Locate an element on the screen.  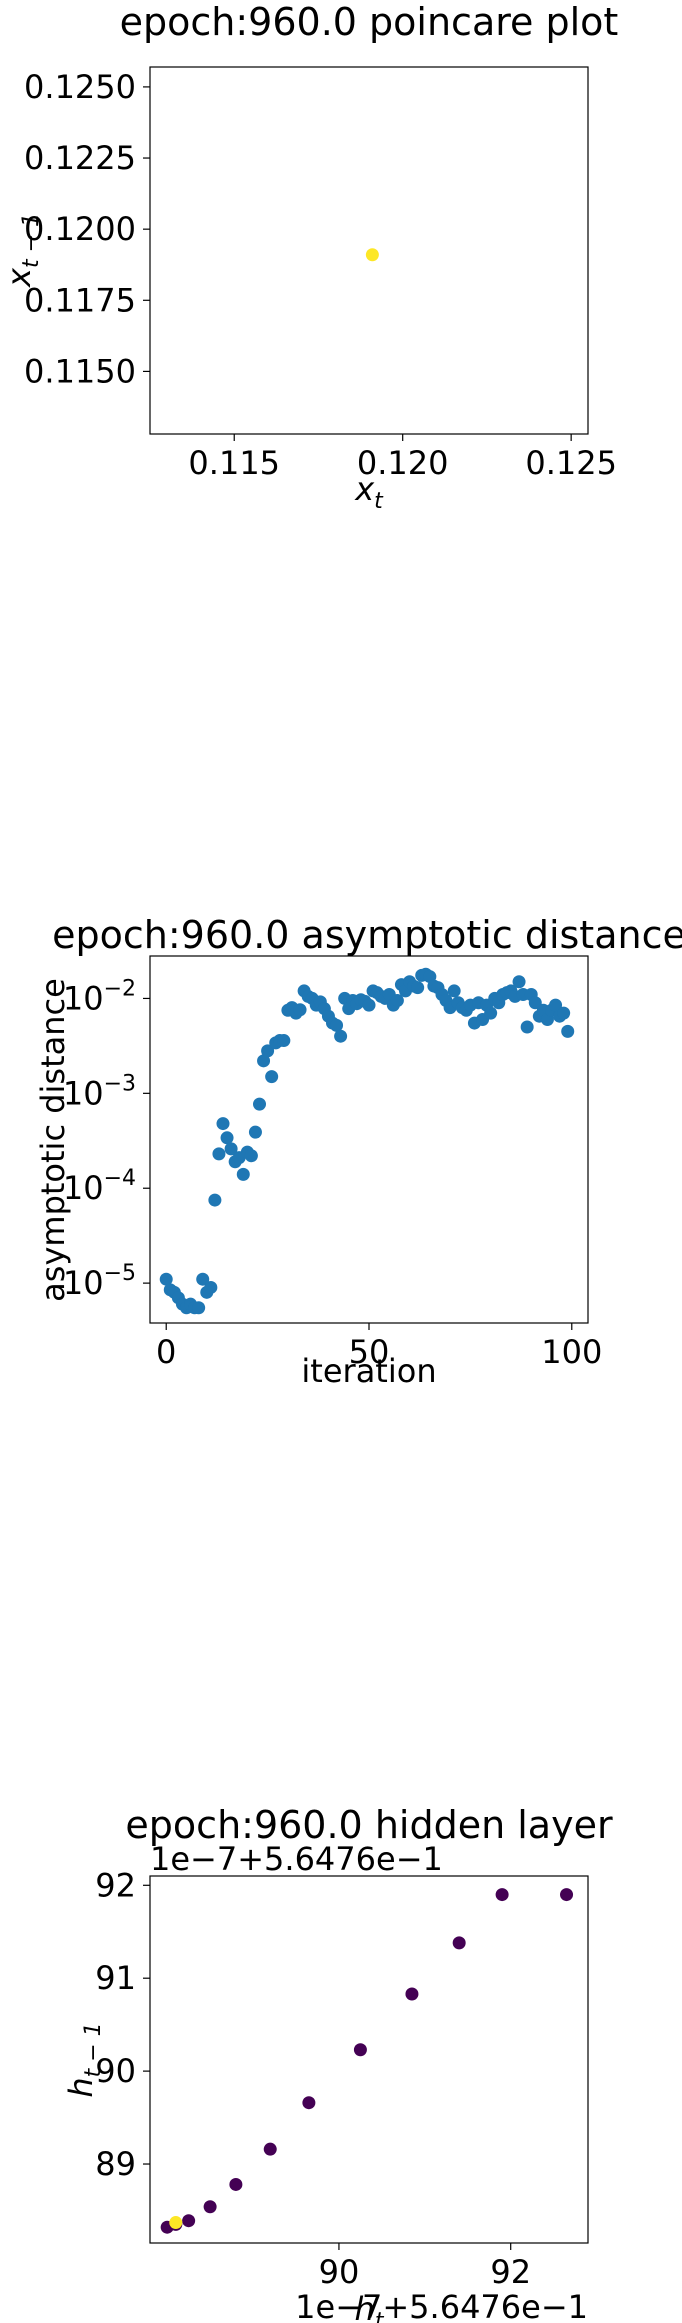
asymptotic-x-ticks: 0 50 100 is located at coordinates (379, 1347).